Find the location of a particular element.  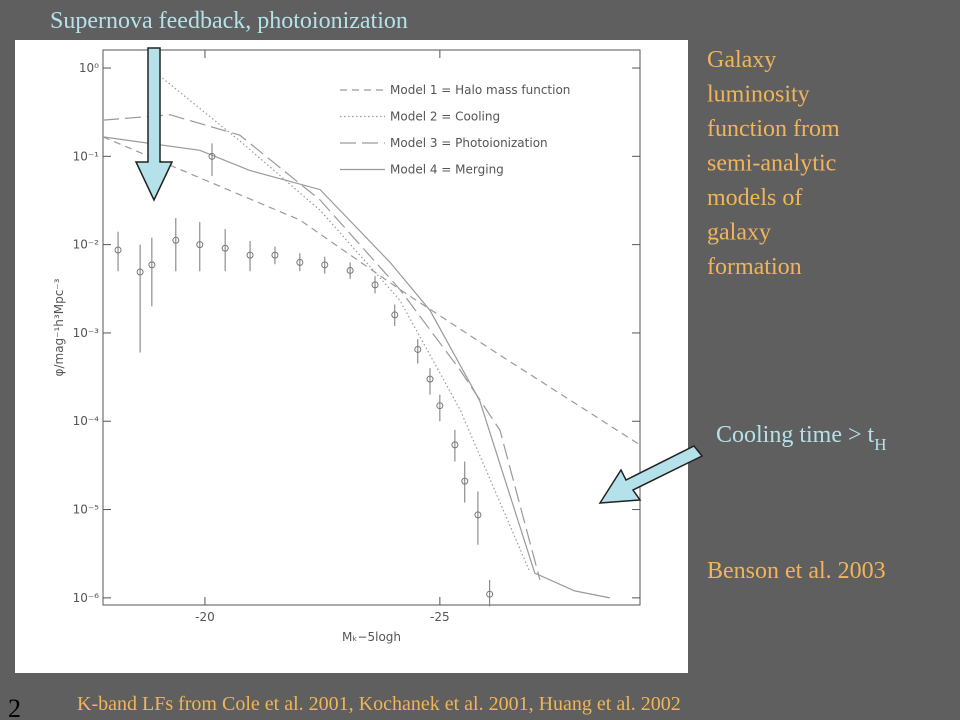

side-title-line: function from is located at coordinates (773, 129).